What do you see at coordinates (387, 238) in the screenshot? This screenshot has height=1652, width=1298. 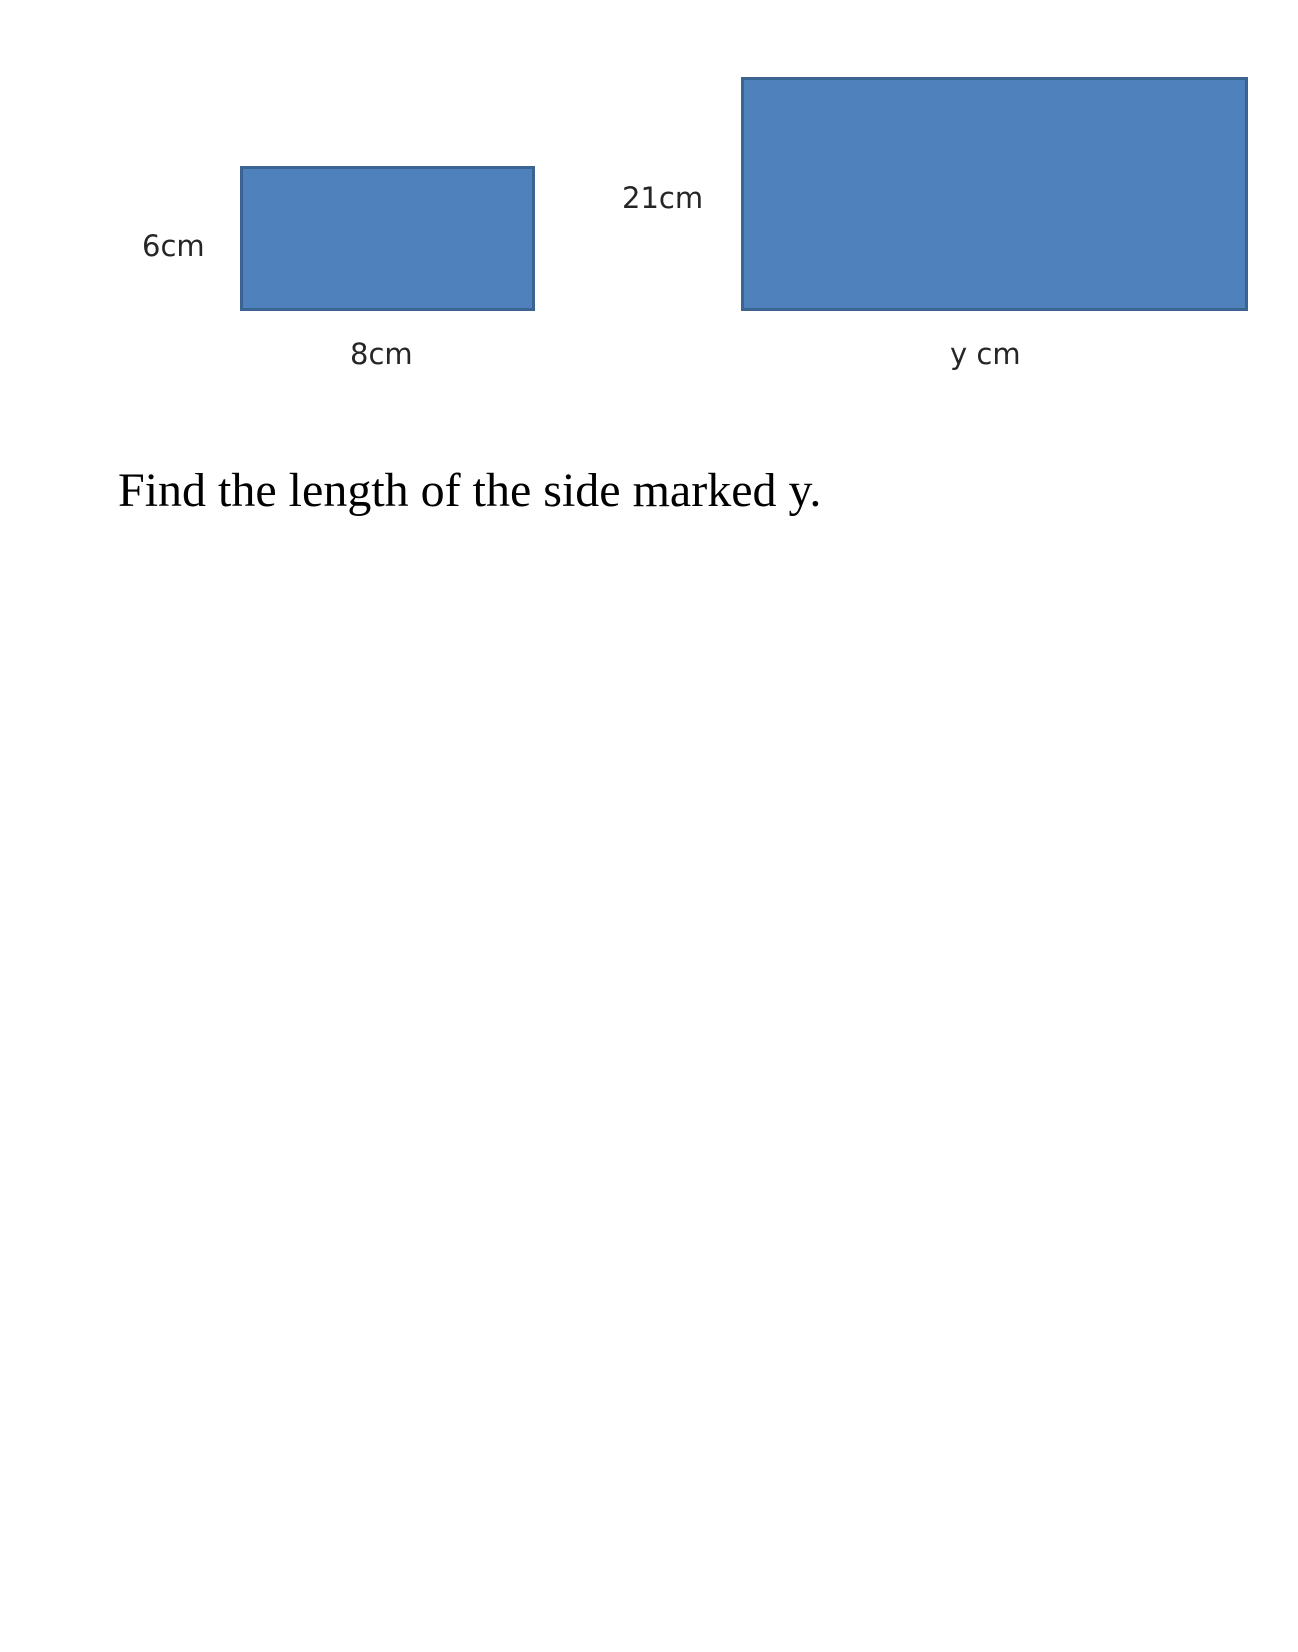 I see `small-rectangle` at bounding box center [387, 238].